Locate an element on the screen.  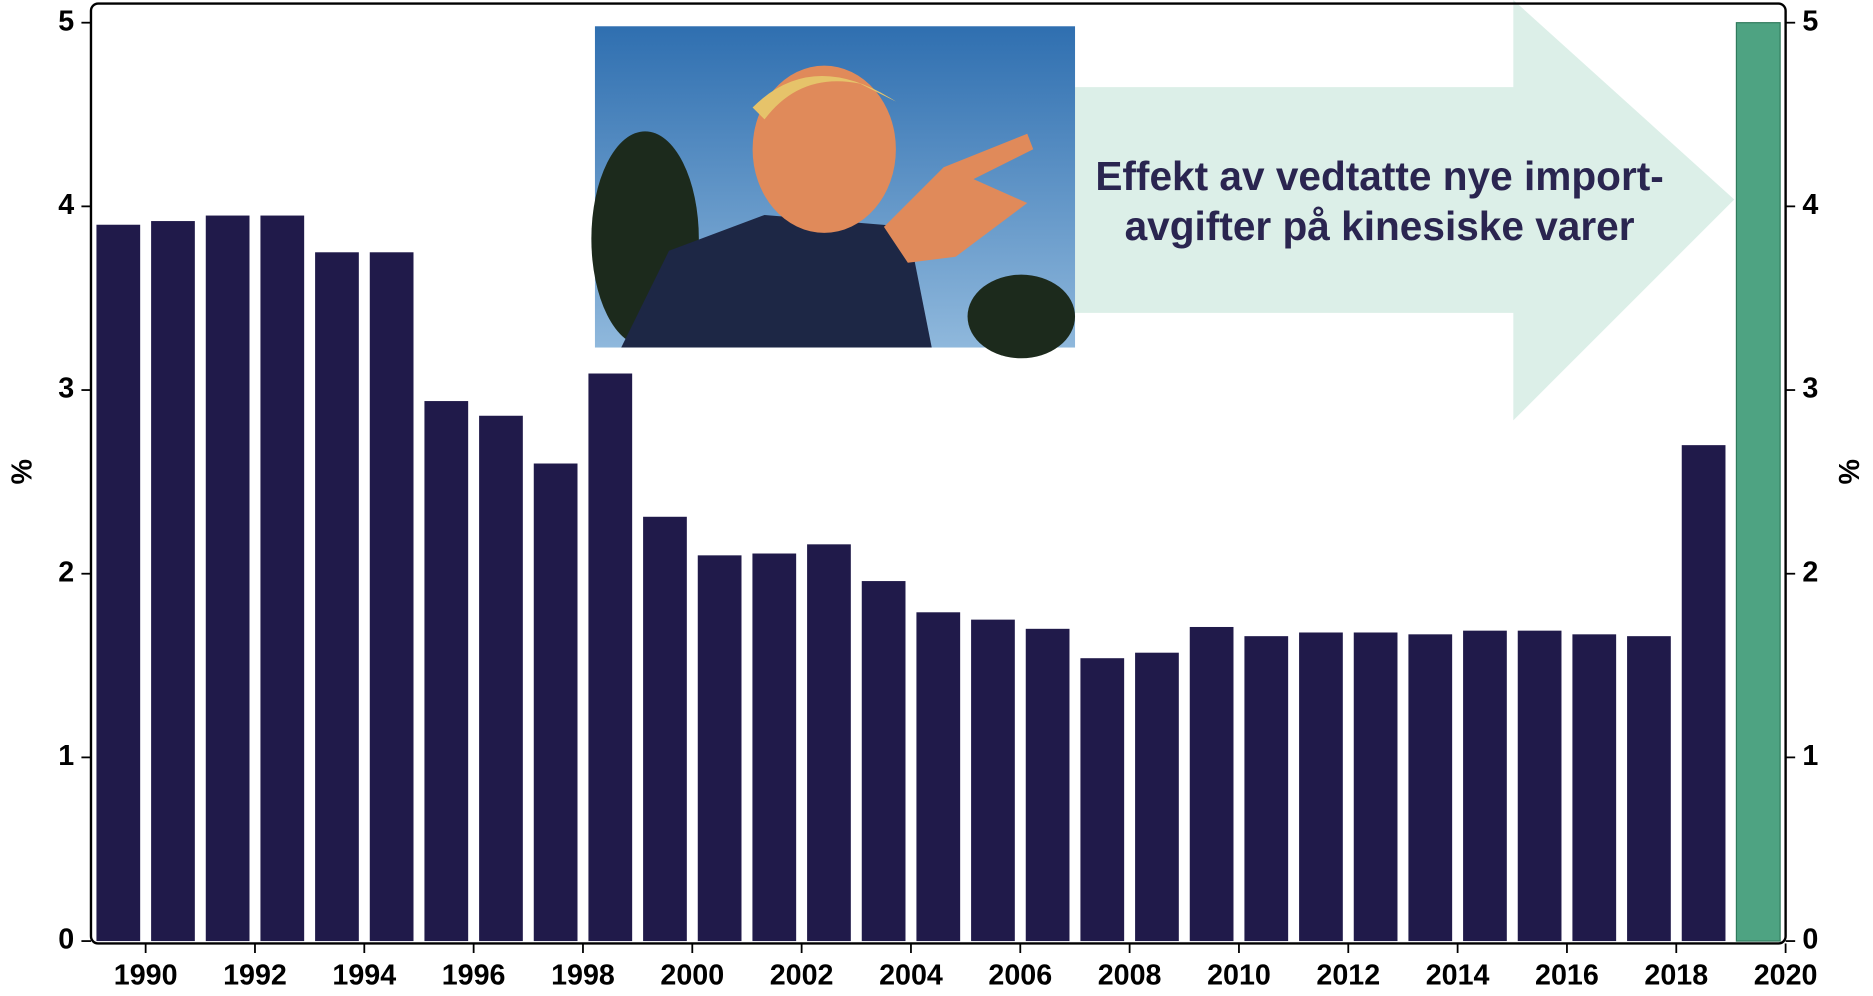
photo is located at coordinates (833, 192).